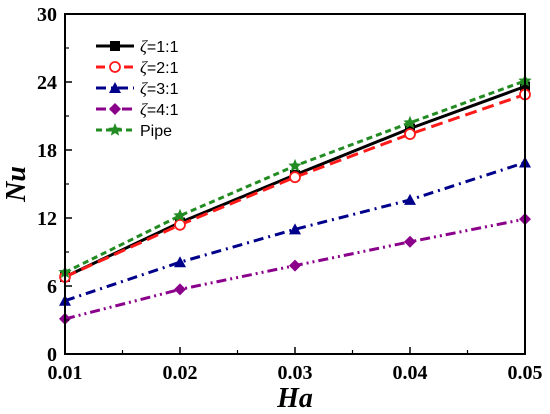 The image size is (550, 414). Describe the element at coordinates (159, 88) in the screenshot. I see `legend-label: ζ=3:1` at that location.